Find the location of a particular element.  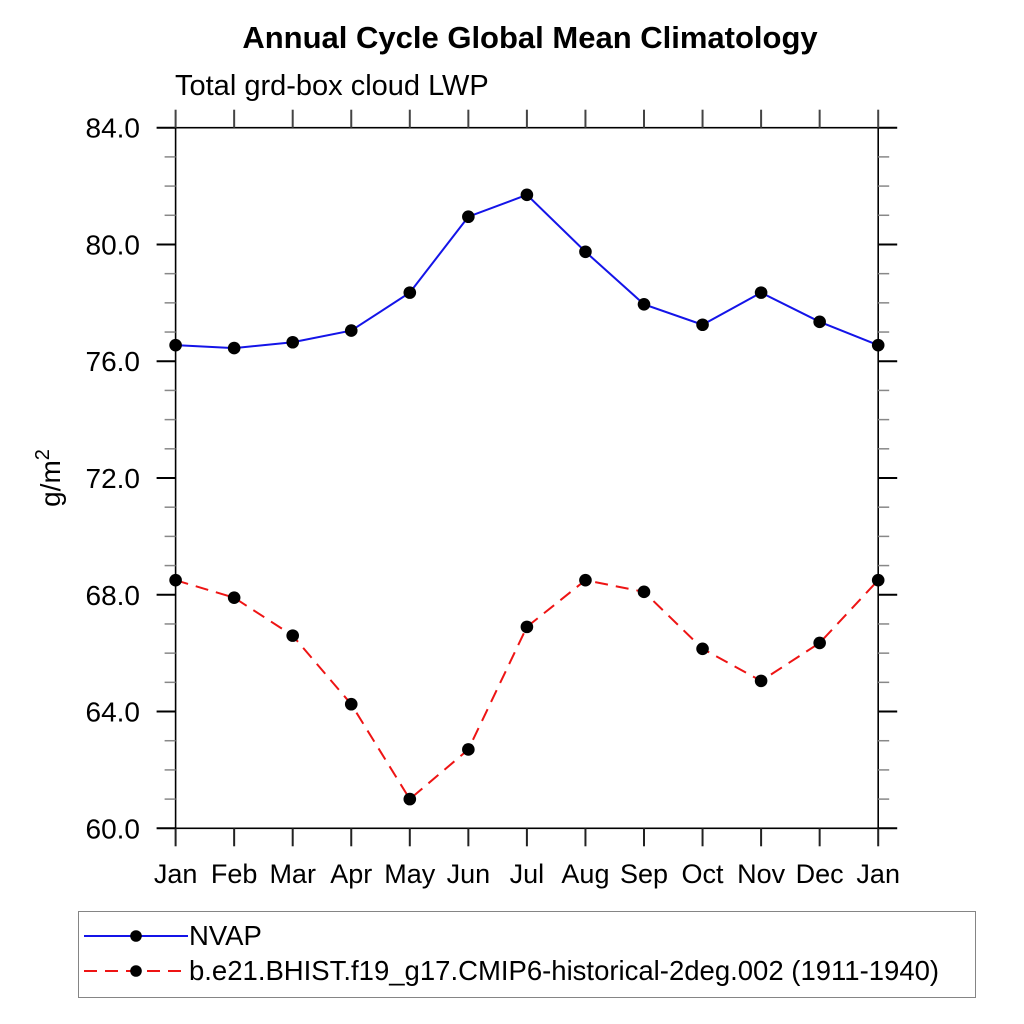

chart-subtitle: Total grd-box cloud LWP is located at coordinates (332, 86).